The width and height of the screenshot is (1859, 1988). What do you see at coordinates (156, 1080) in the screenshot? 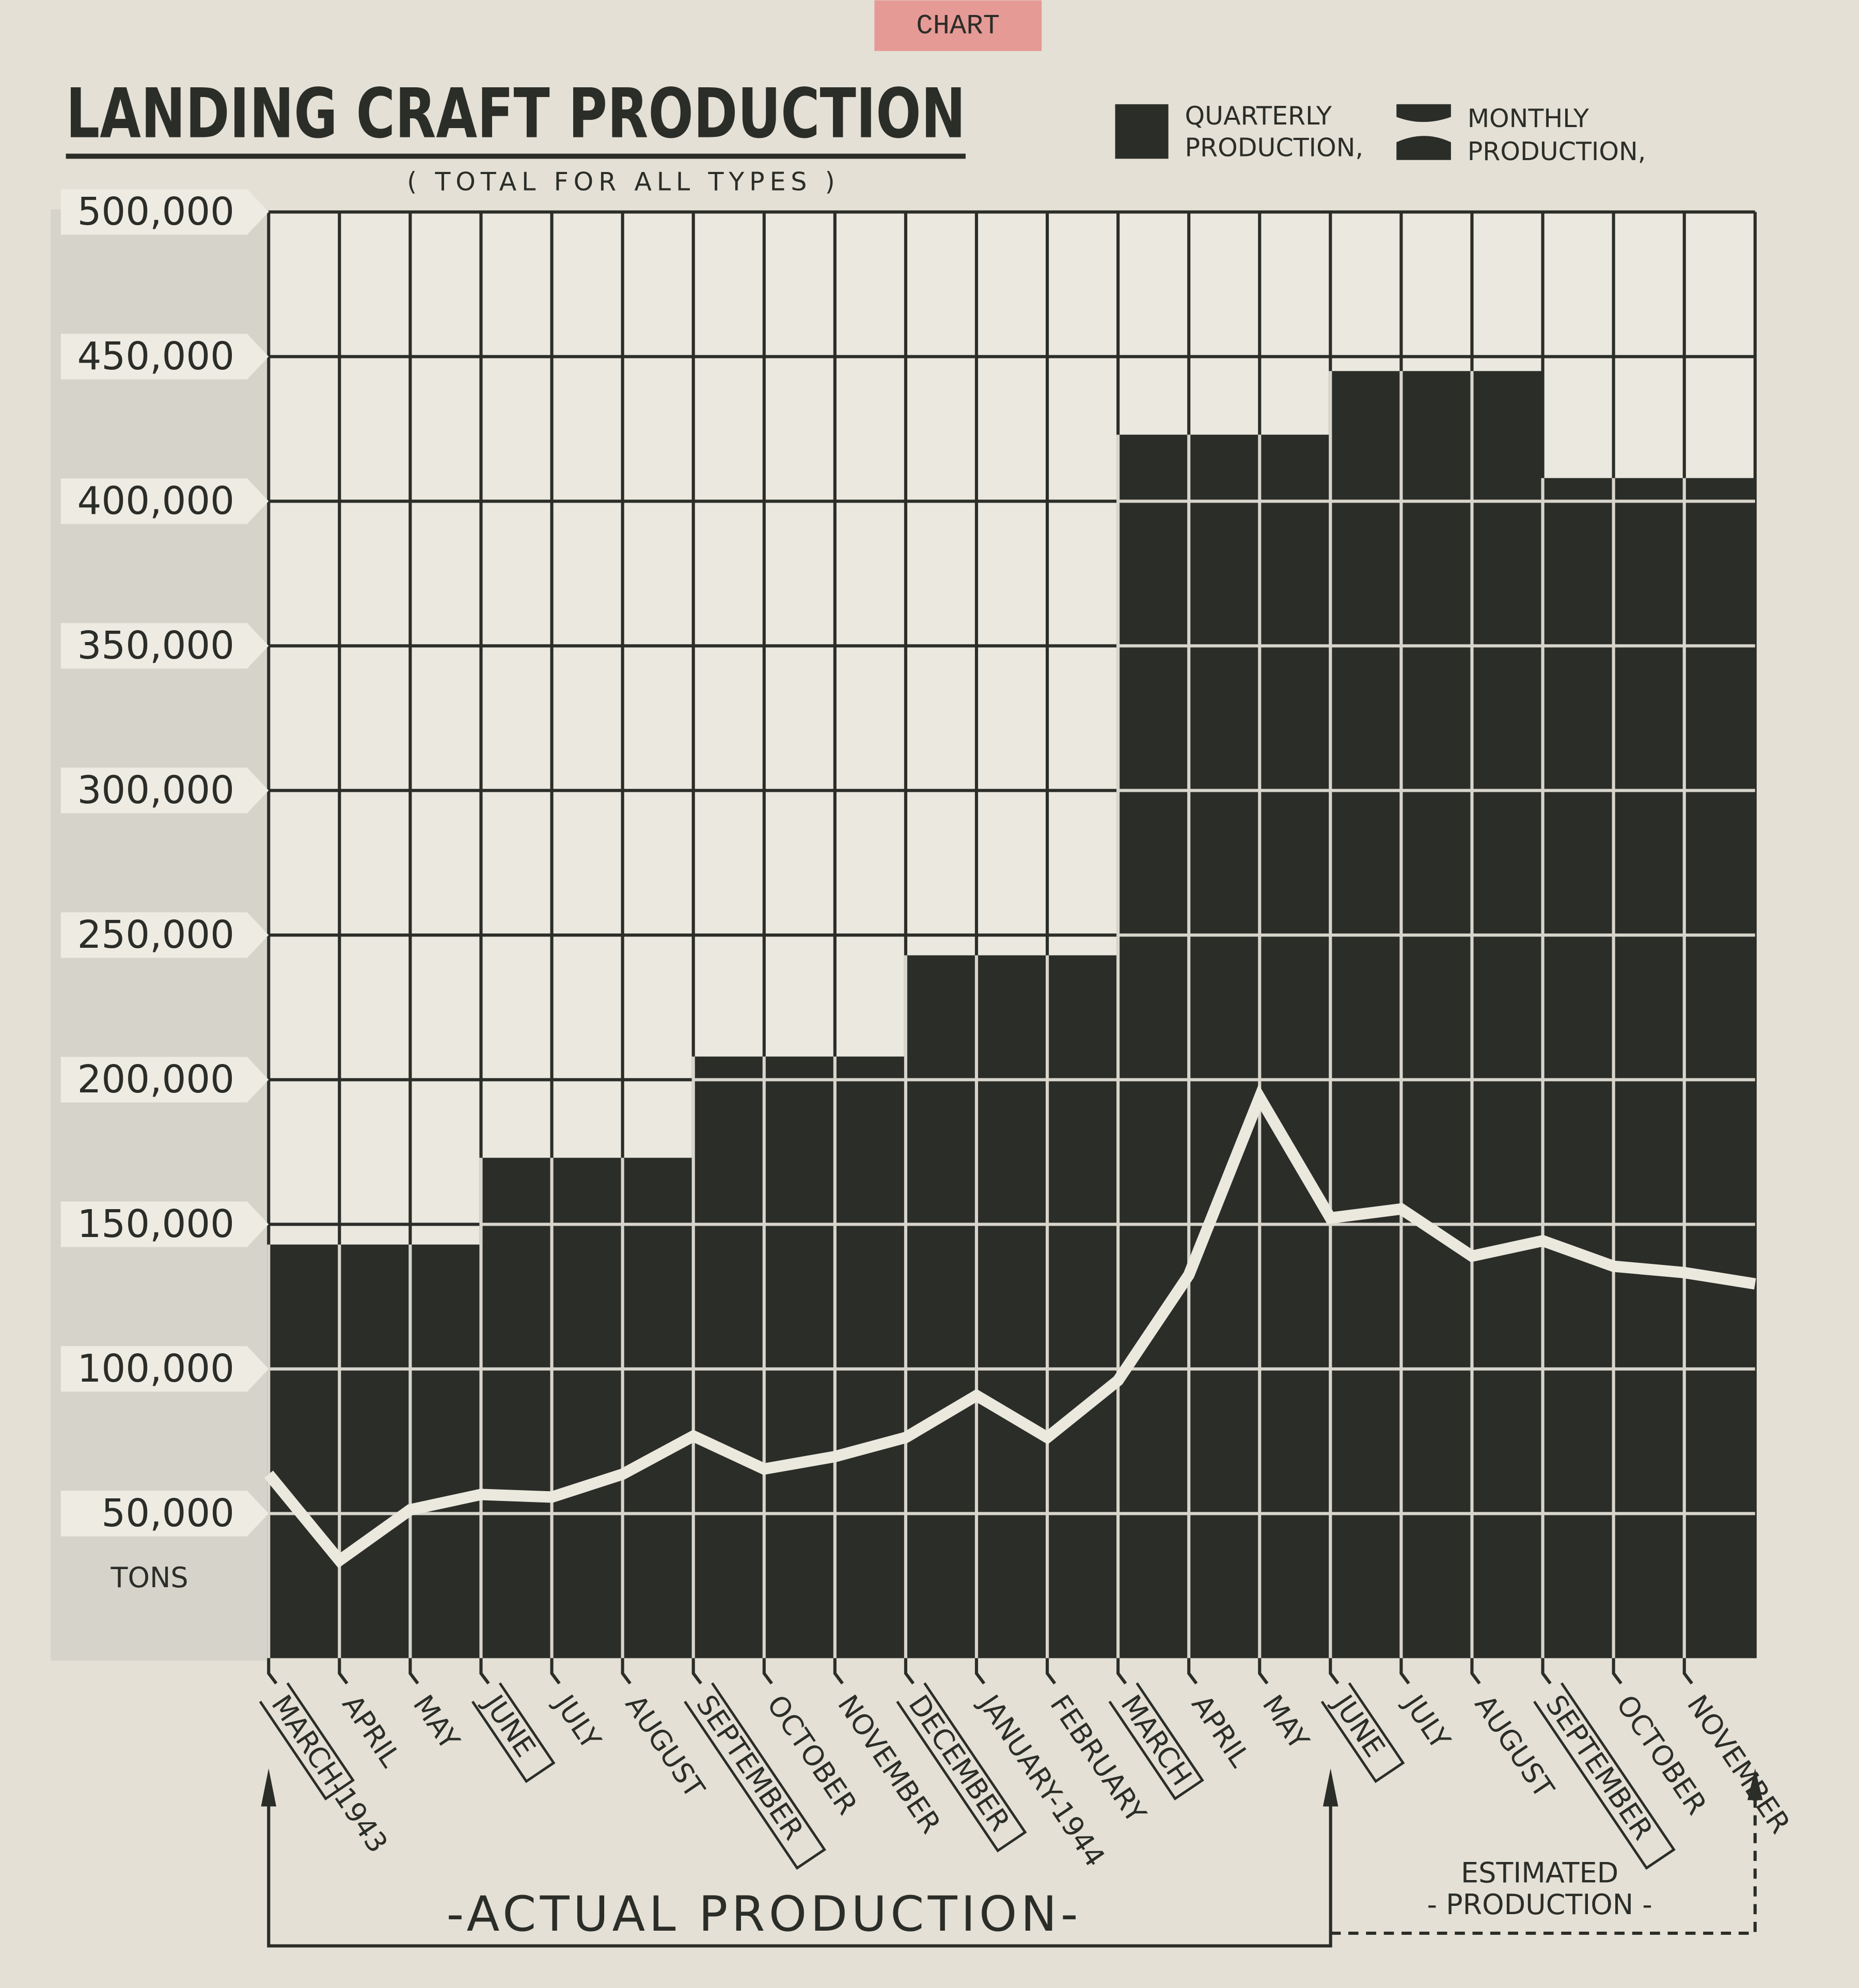
I see `y-tick-label: 200,000` at bounding box center [156, 1080].